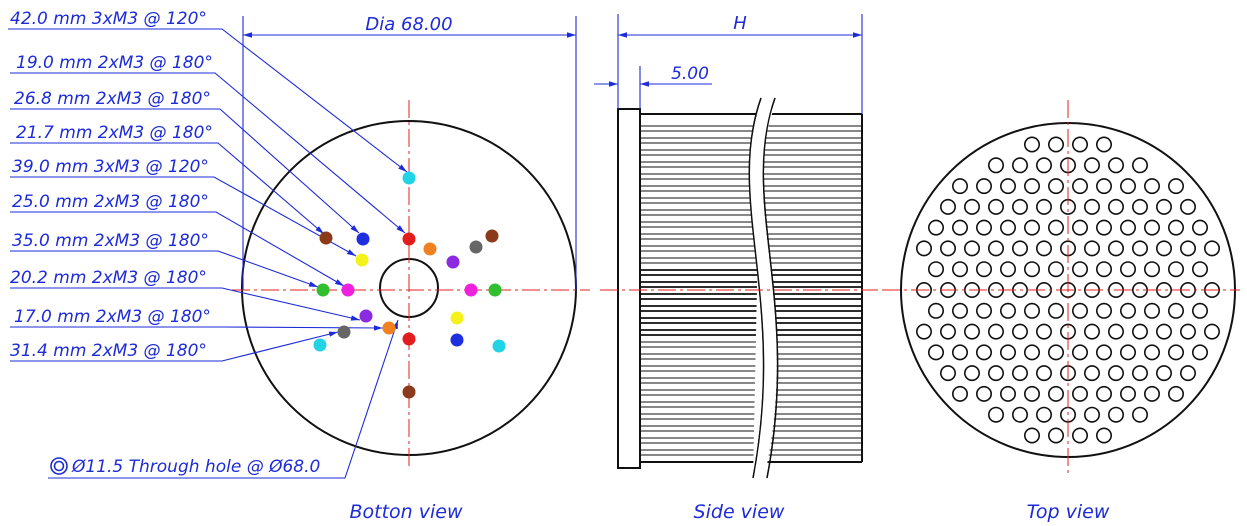  Describe the element at coordinates (108, 19) in the screenshot. I see `callout-1: 42.0 mm 3xM3 @ 120°` at that location.